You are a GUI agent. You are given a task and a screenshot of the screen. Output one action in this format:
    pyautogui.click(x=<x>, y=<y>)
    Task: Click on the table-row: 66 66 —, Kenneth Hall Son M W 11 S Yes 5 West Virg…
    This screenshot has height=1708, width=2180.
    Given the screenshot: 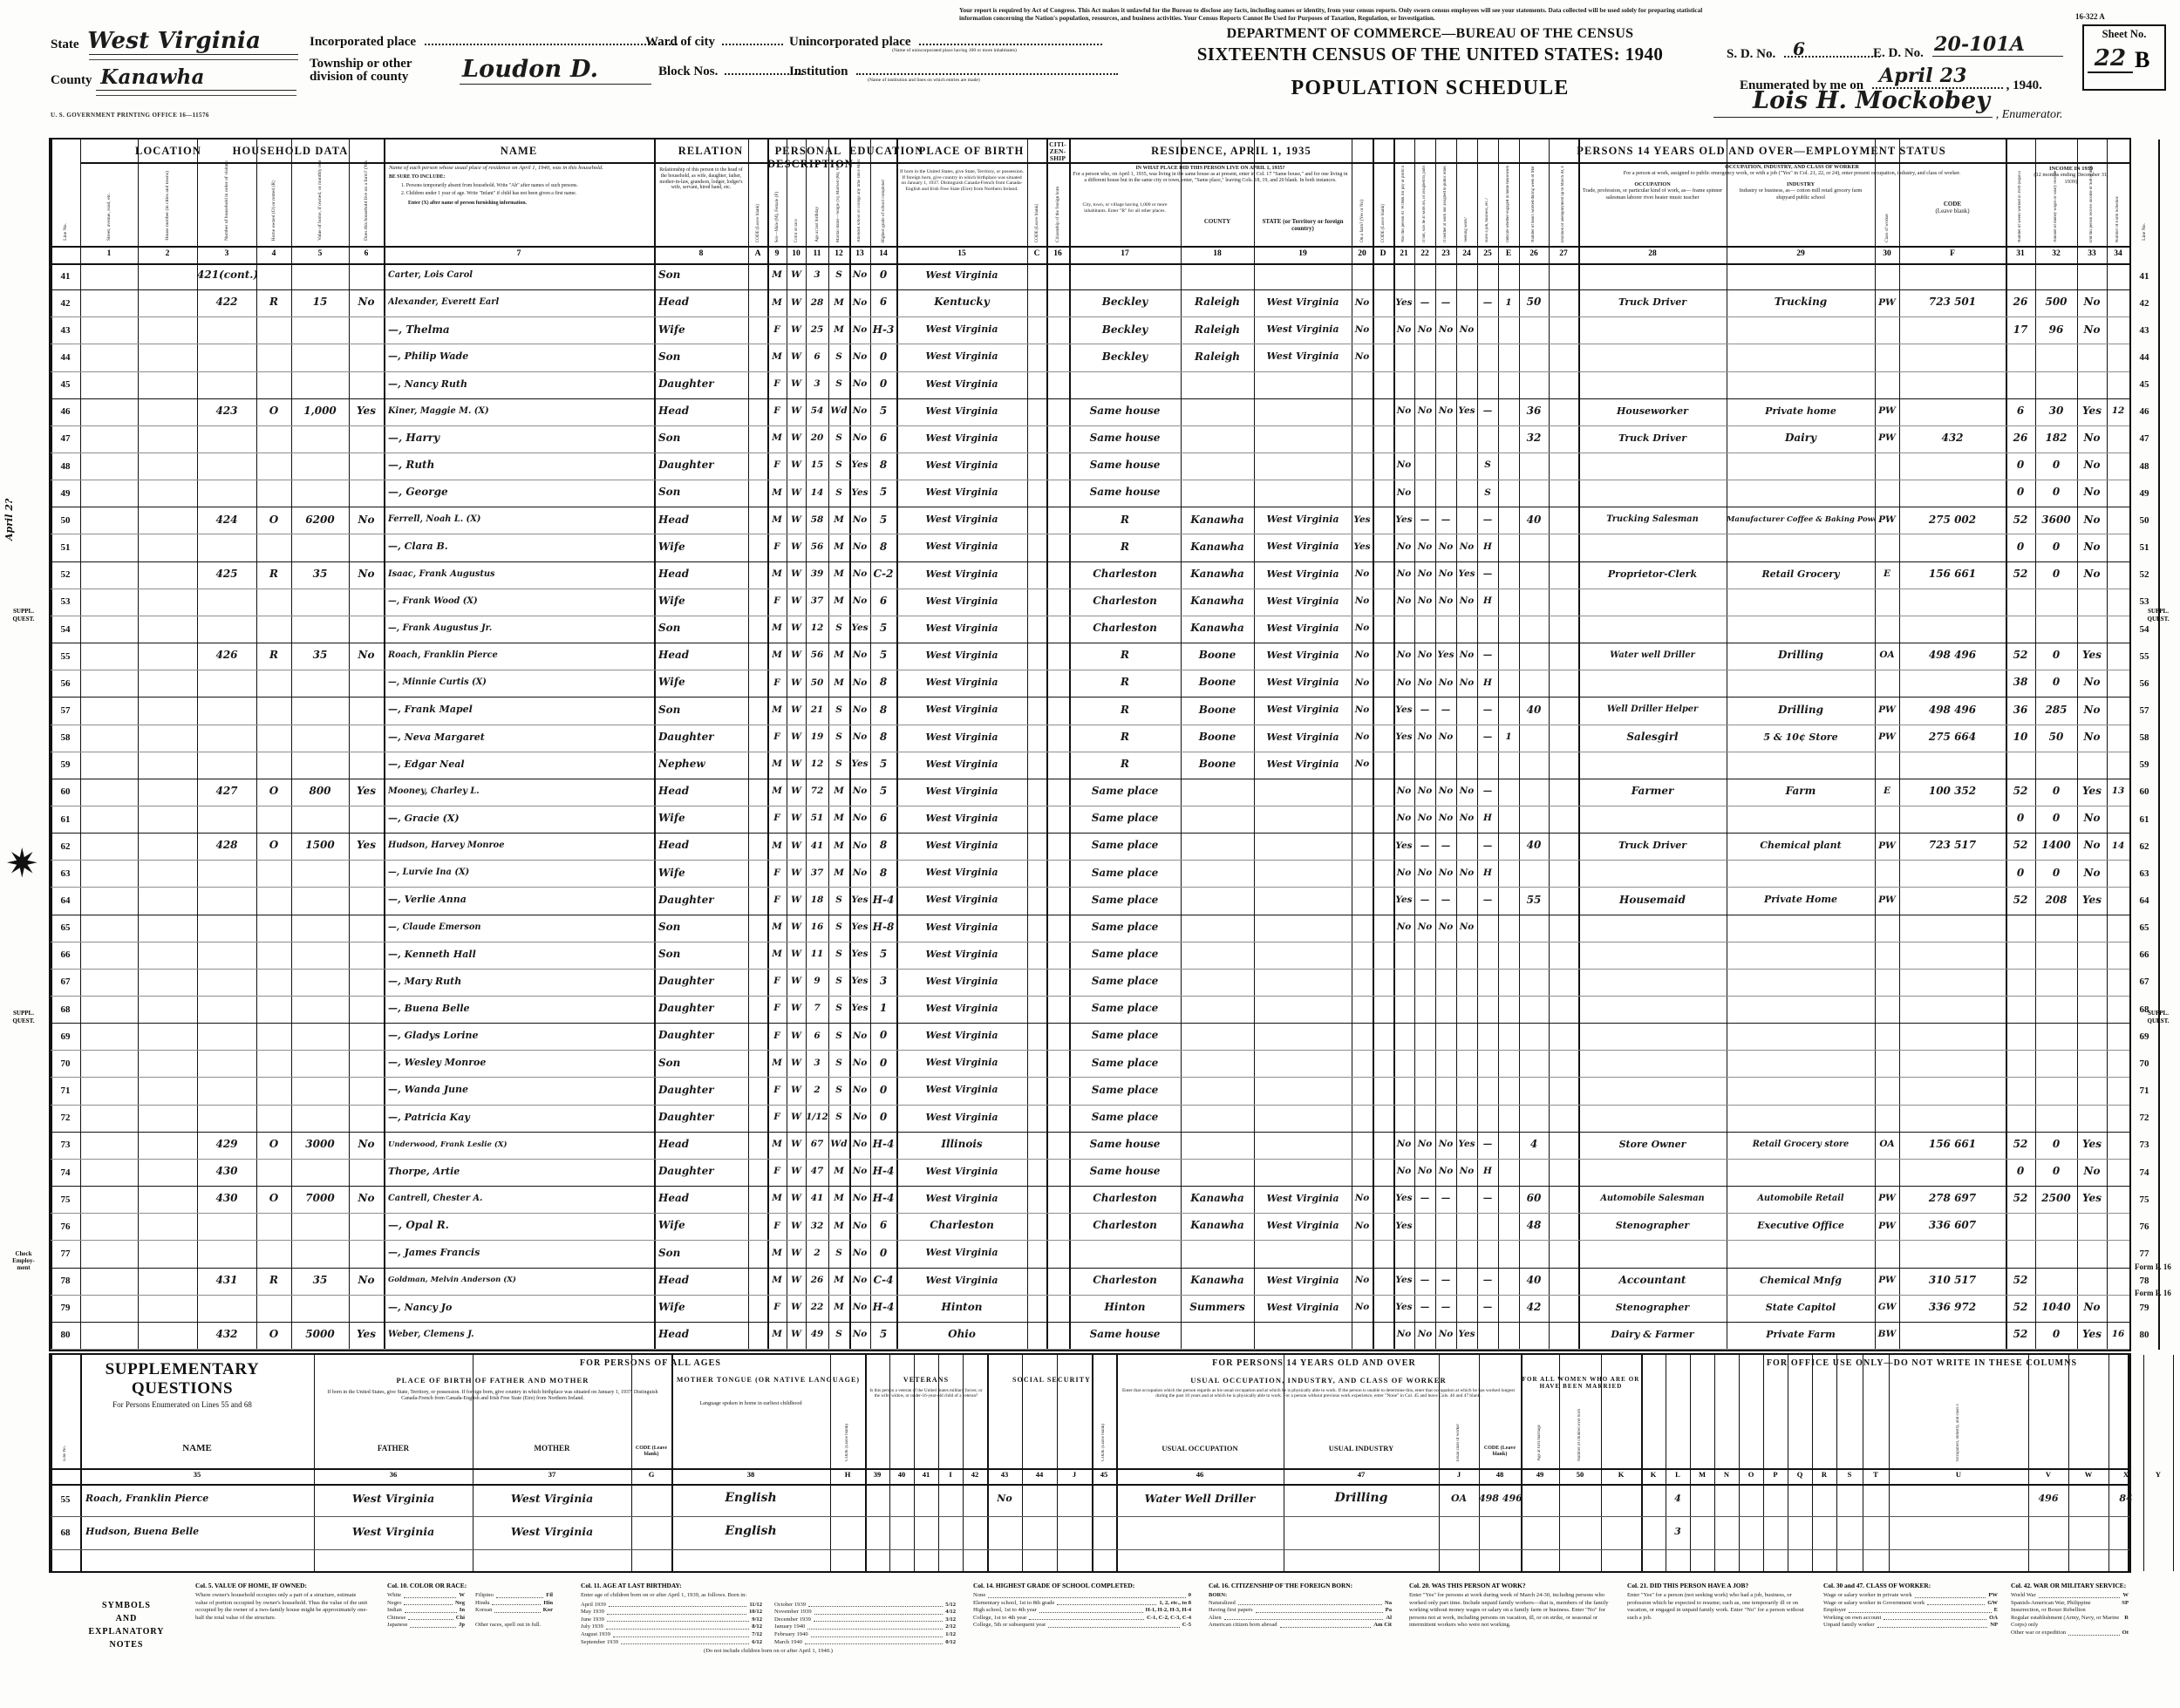 What is the action you would take?
    pyautogui.click(x=1100, y=956)
    